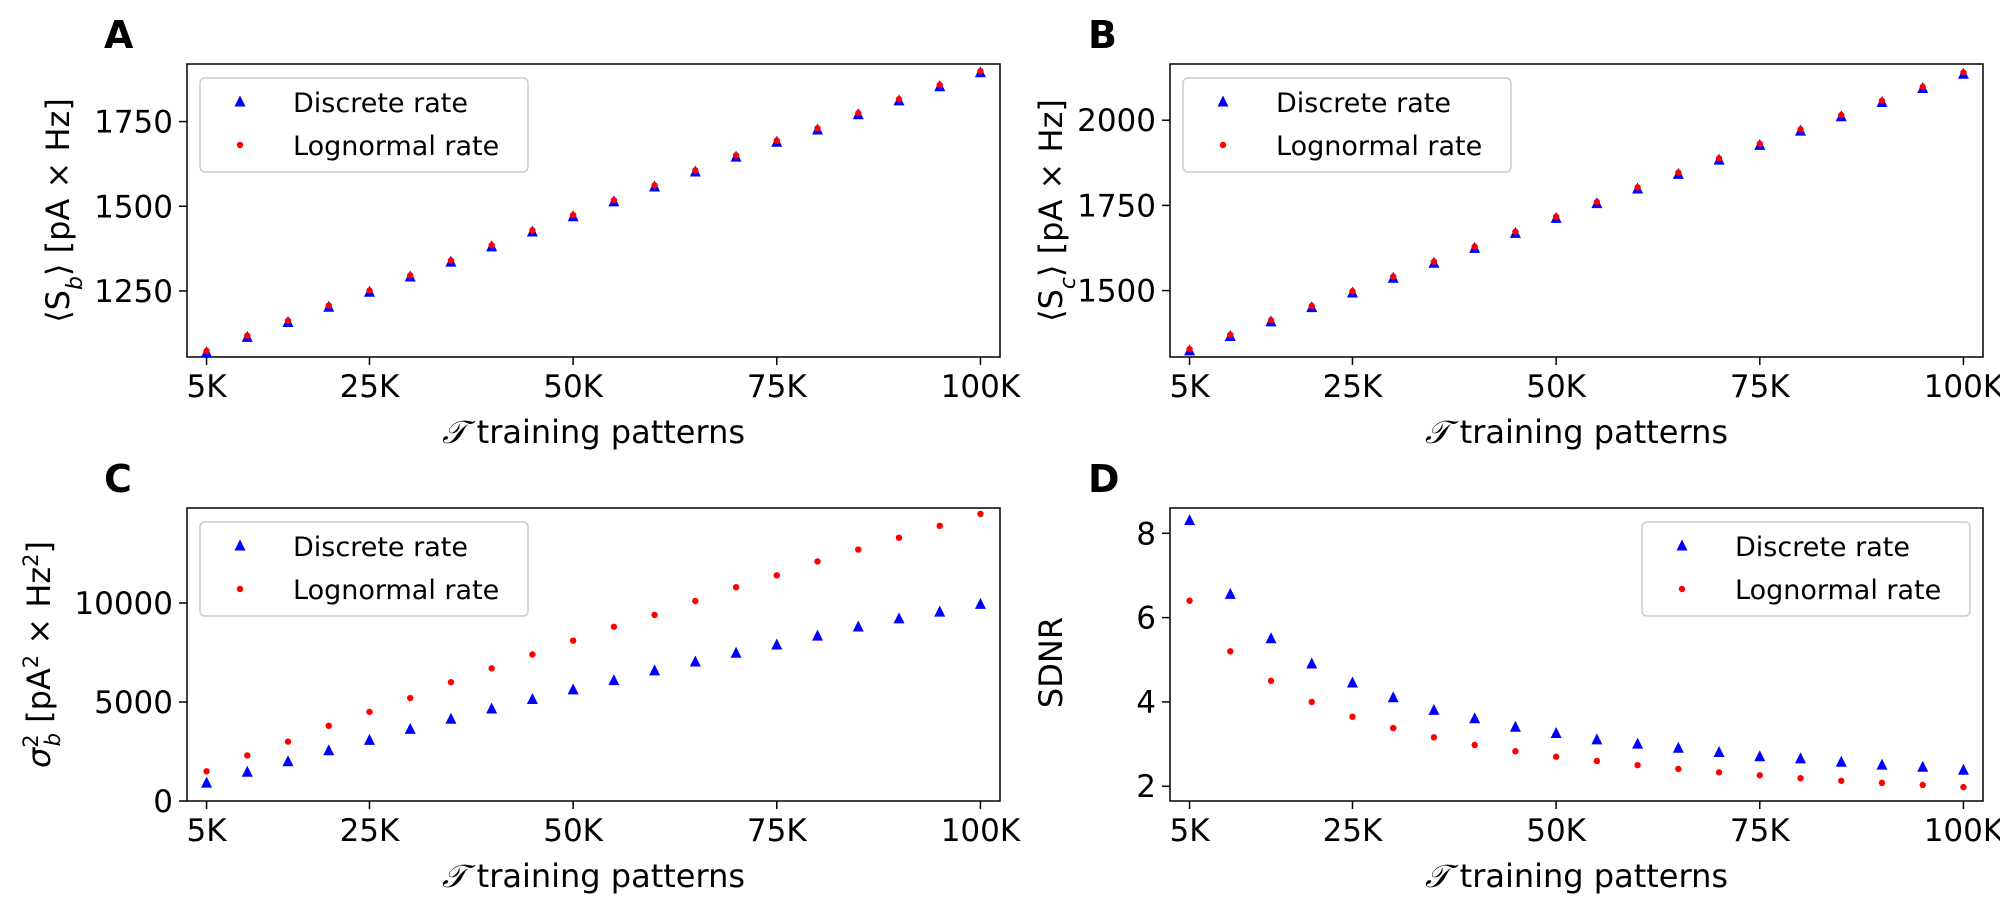 The width and height of the screenshot is (2000, 900). Describe the element at coordinates (1223, 101) in the screenshot. I see `legend-marker-triangle` at that location.